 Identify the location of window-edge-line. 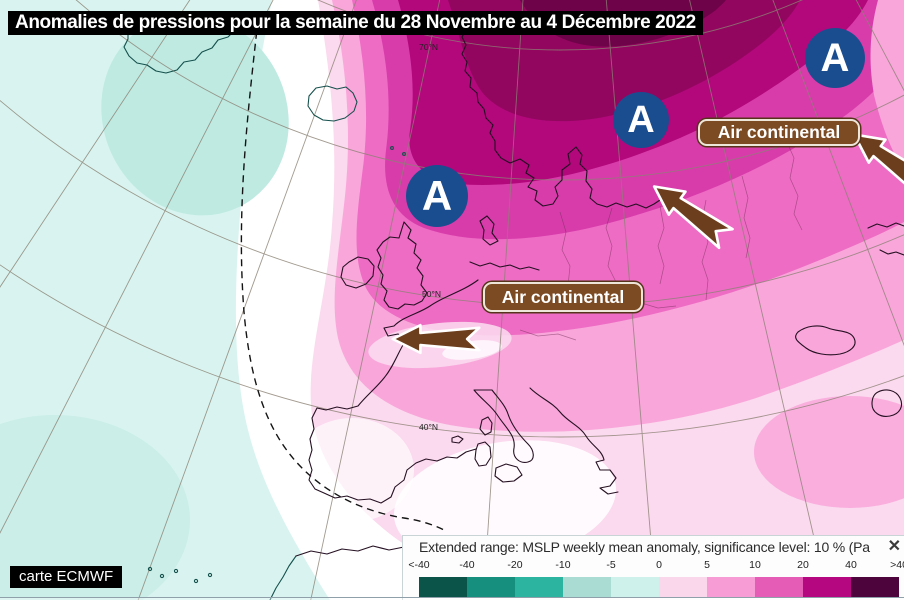
(452, 597).